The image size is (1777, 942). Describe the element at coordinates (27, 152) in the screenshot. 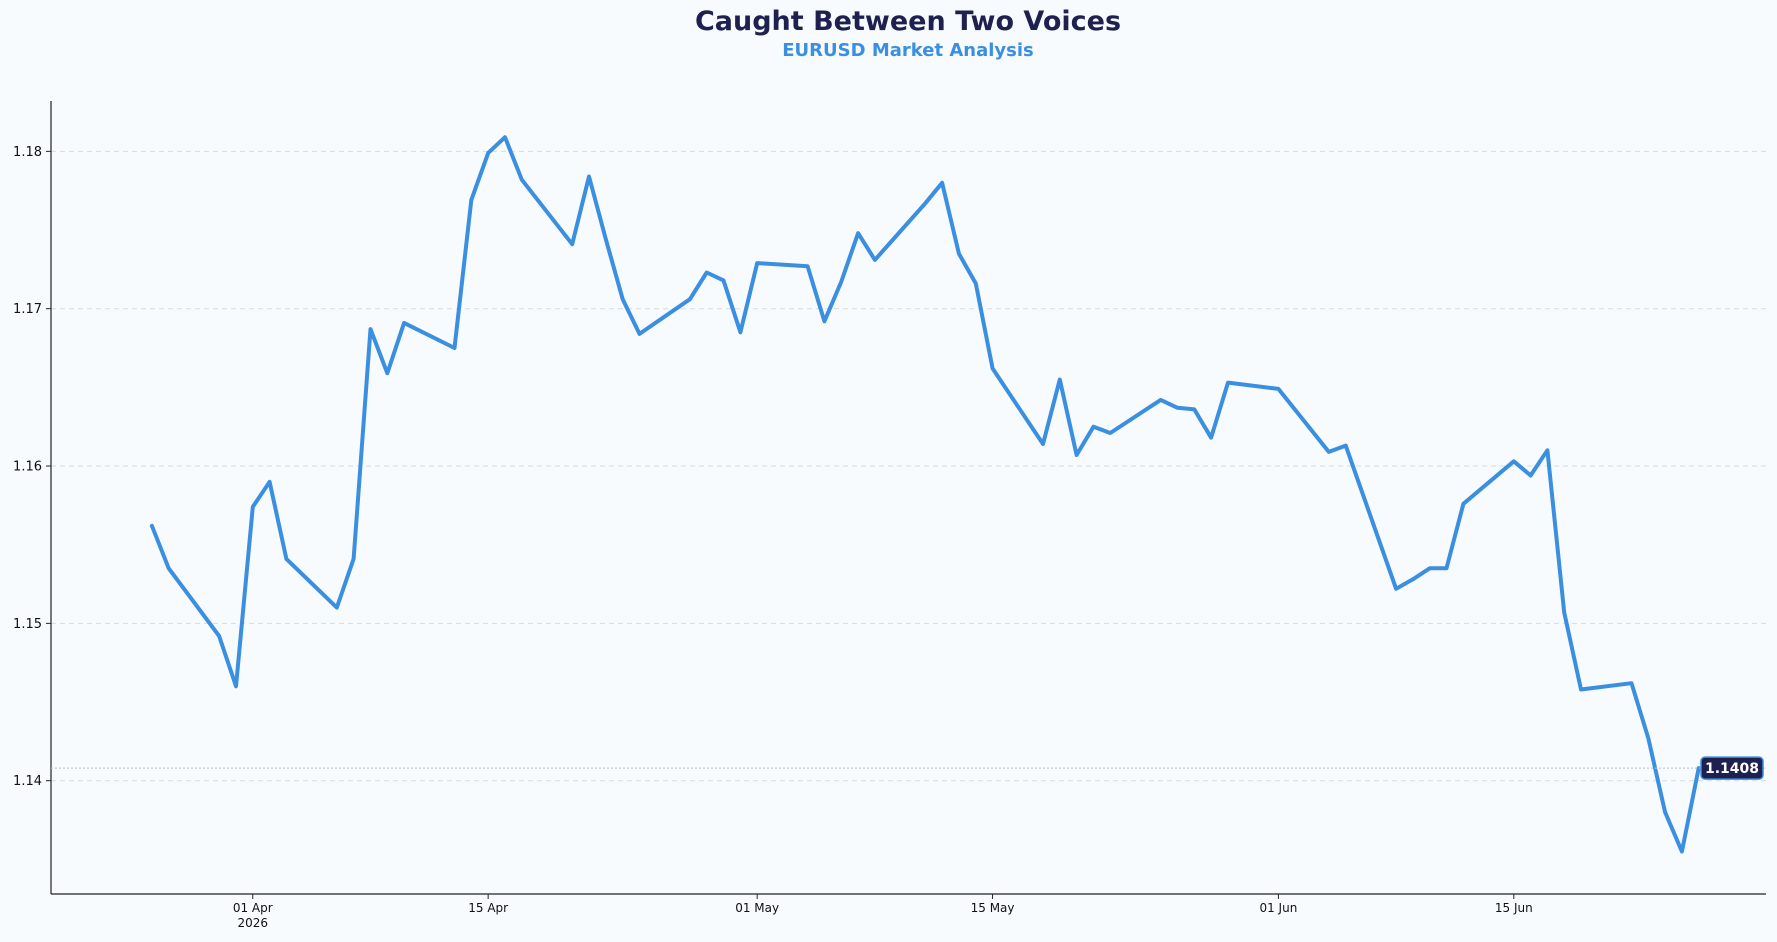

I see `y-tick-label: 1.18` at that location.